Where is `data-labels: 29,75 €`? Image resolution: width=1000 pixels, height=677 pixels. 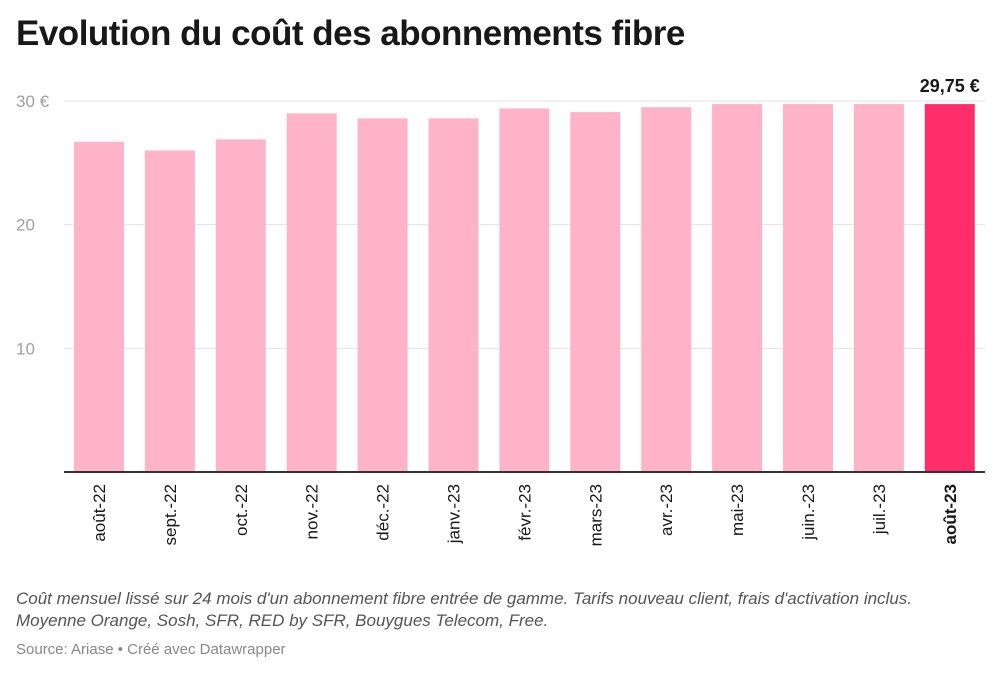 data-labels: 29,75 € is located at coordinates (950, 86).